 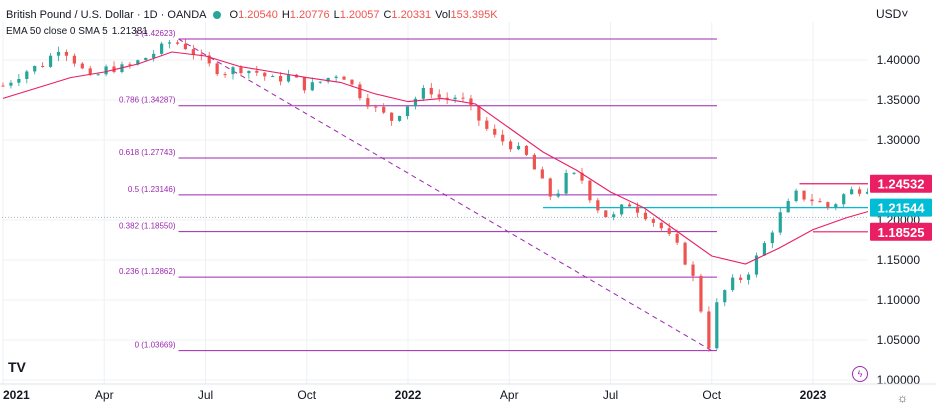 What do you see at coordinates (155, 345) in the screenshot?
I see `fib-level-label: 0 (1.03669)` at bounding box center [155, 345].